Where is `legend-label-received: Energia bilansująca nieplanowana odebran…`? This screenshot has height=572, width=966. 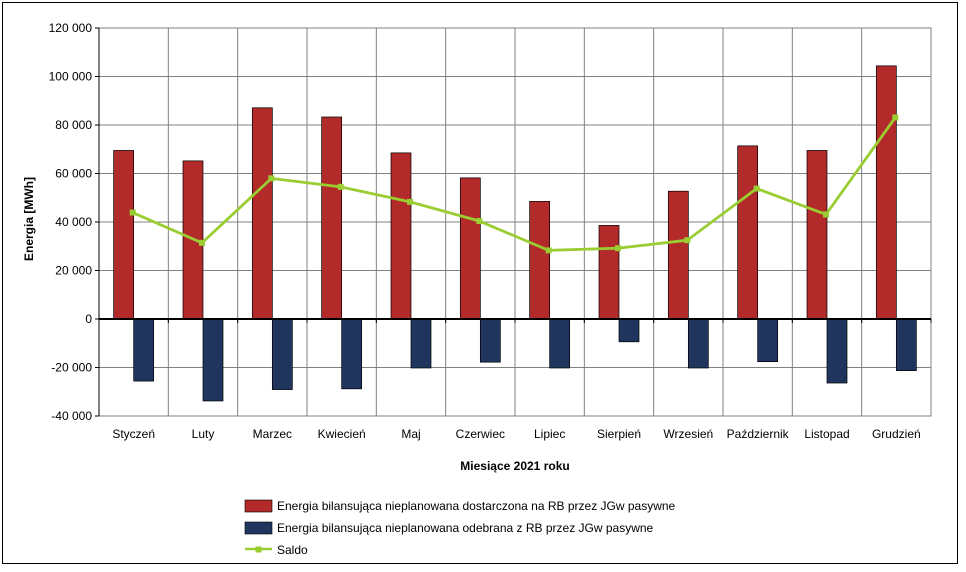
legend-label-received: Energia bilansująca nieplanowana odebran… is located at coordinates (465, 528).